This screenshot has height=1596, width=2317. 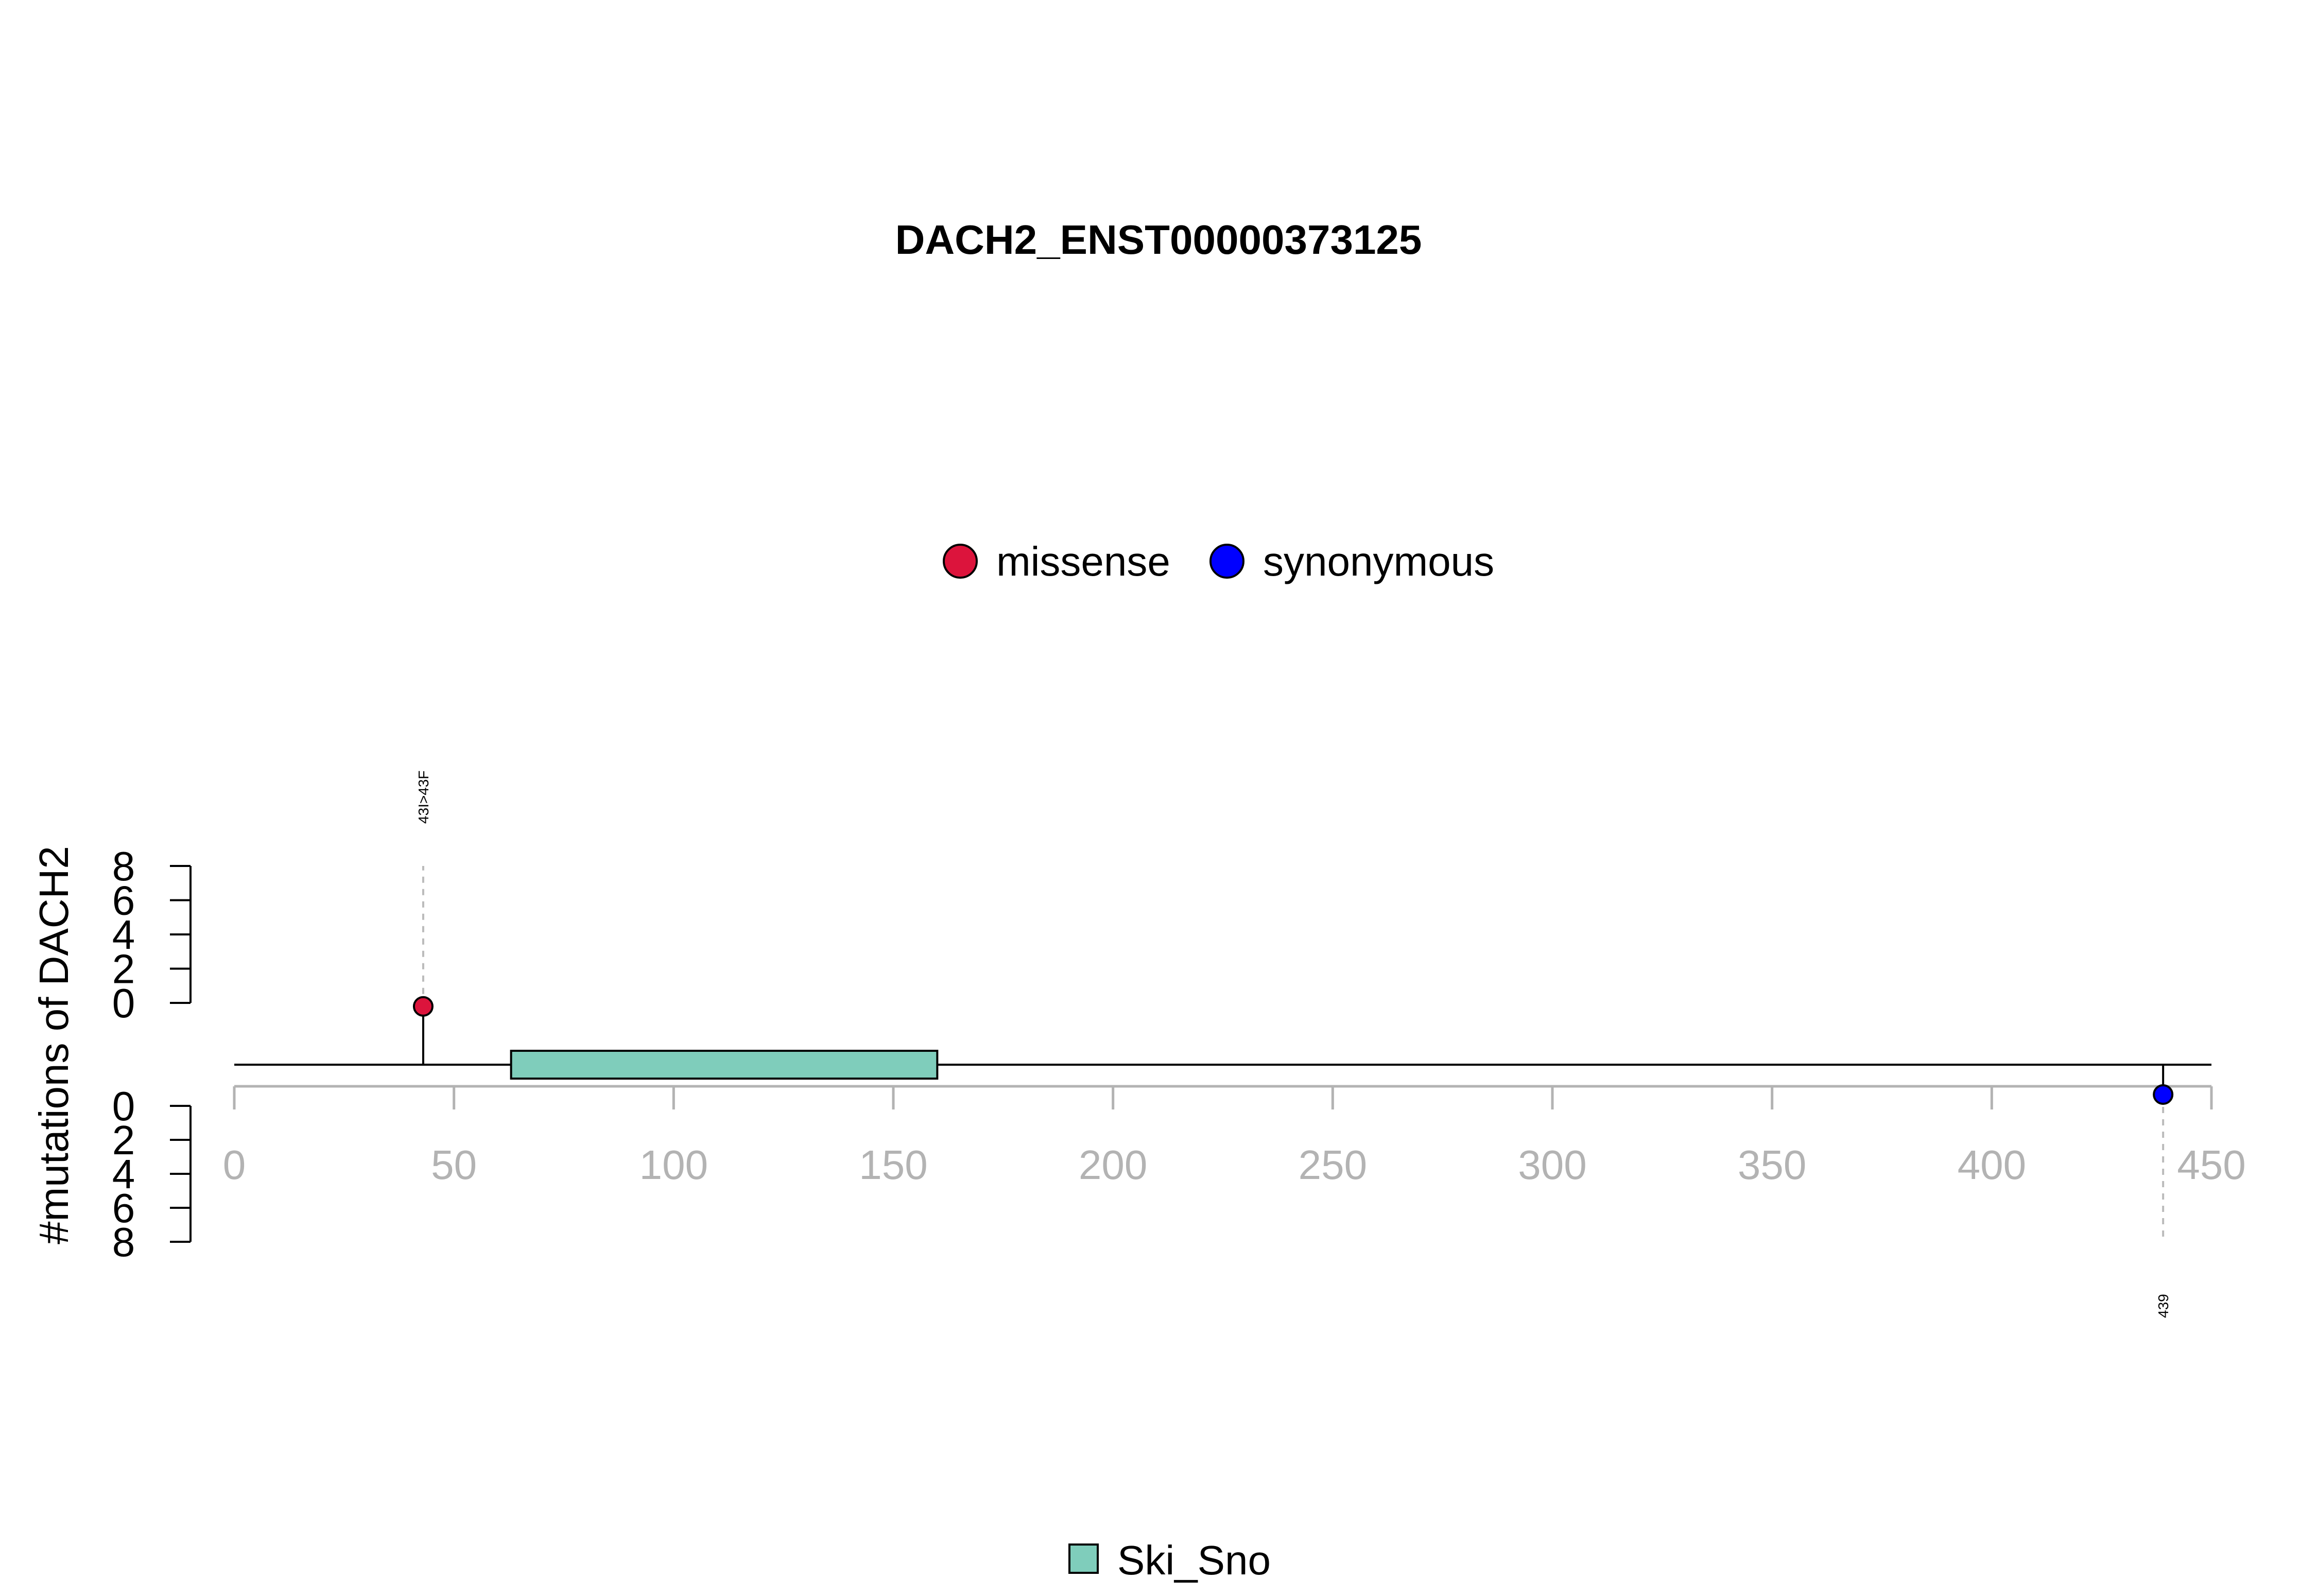 What do you see at coordinates (1226, 561) in the screenshot?
I see `legend-synonymous-marker` at bounding box center [1226, 561].